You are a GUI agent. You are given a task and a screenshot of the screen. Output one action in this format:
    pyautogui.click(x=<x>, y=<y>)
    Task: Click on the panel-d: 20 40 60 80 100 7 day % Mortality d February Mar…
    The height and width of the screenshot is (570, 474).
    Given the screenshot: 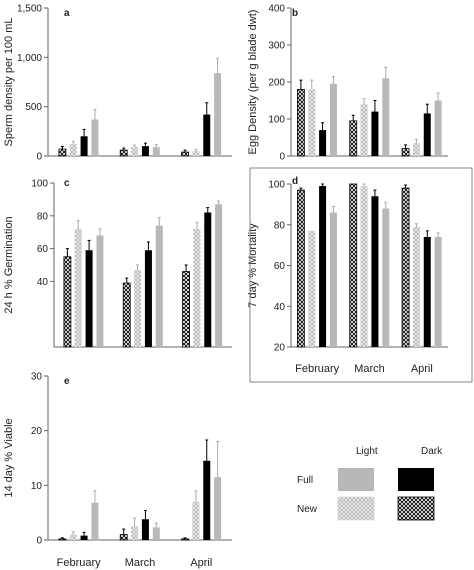 What is the action you would take?
    pyautogui.click(x=347, y=275)
    